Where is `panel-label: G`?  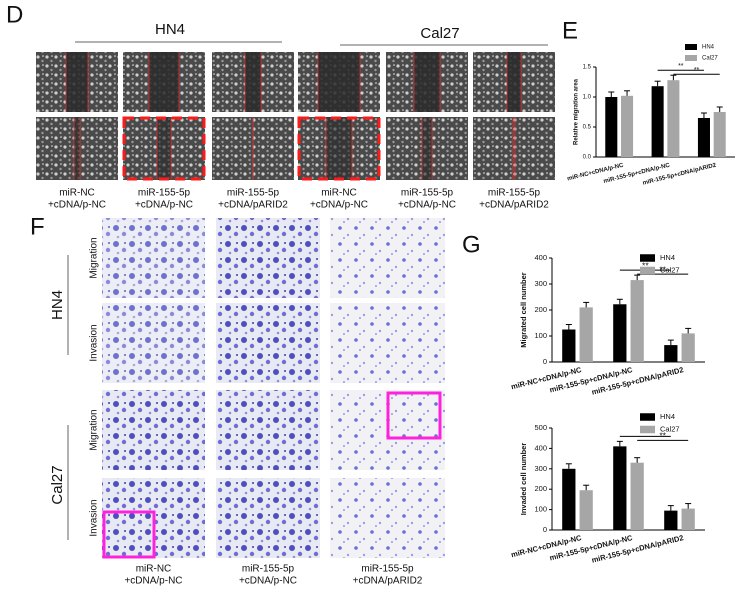
panel-label: G is located at coordinates (471, 244).